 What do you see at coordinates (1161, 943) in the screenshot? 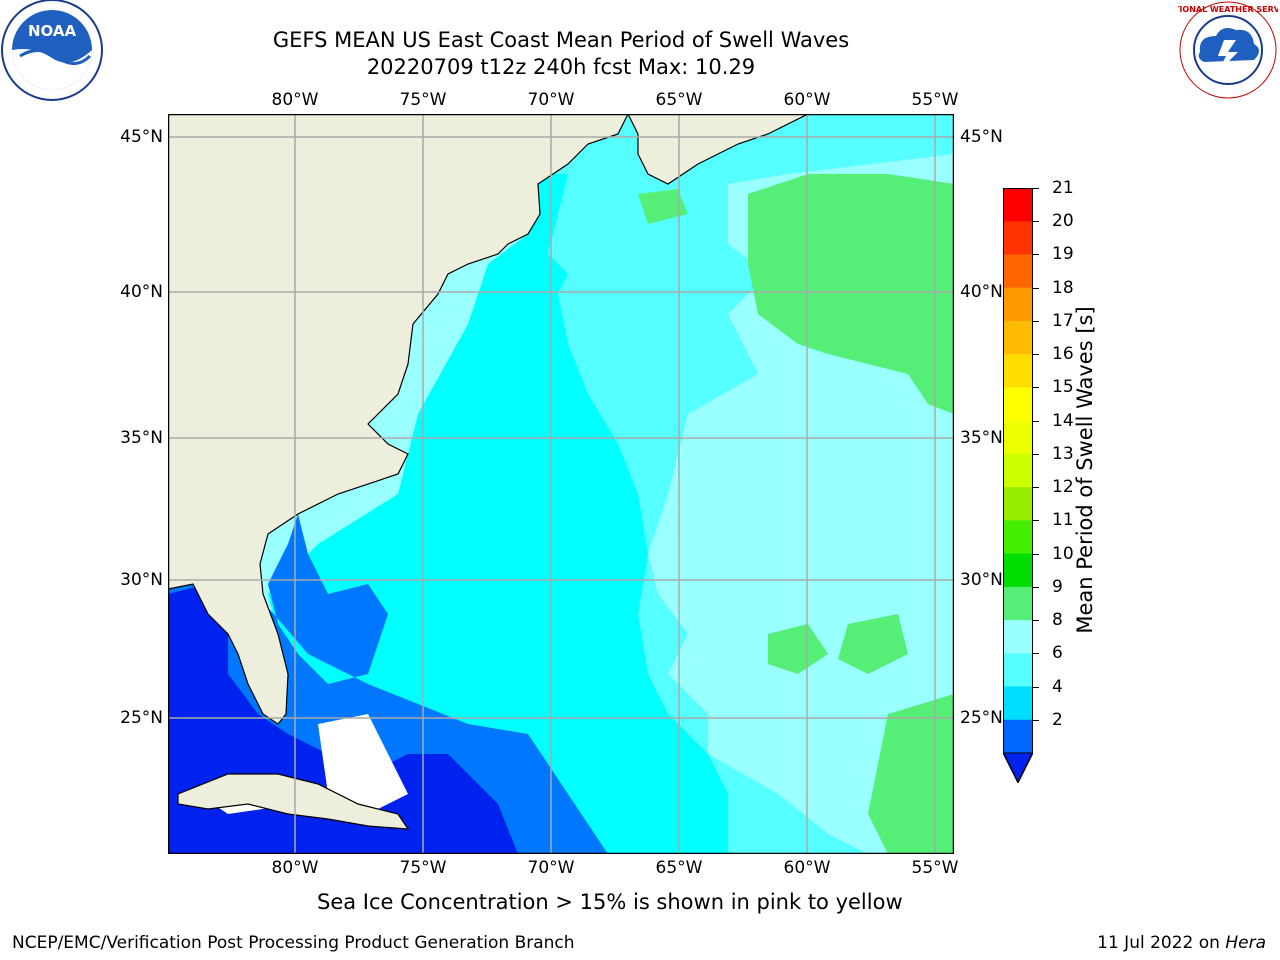
I see `footer-date-text: 11 Jul 2022 on` at bounding box center [1161, 943].